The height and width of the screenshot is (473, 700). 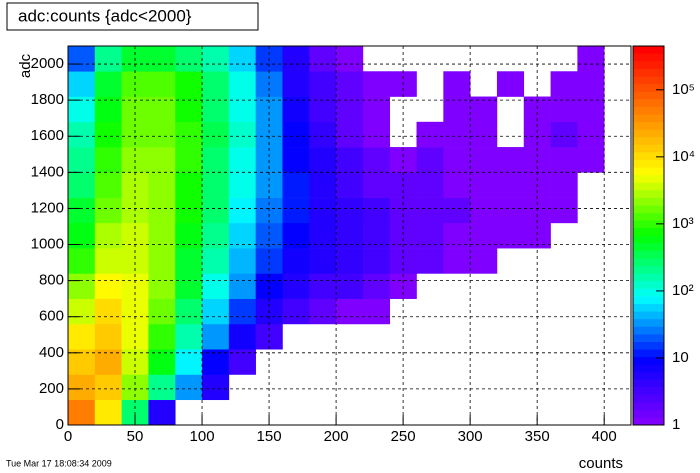 What do you see at coordinates (537, 436) in the screenshot?
I see `x-tick-label: 350` at bounding box center [537, 436].